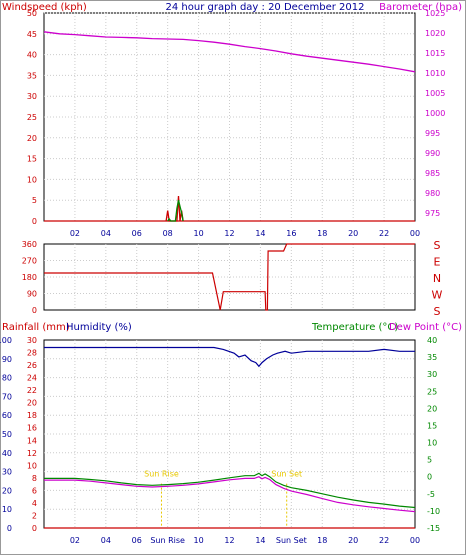  Describe the element at coordinates (29, 244) in the screenshot. I see `direction-degree-tick-label: 360` at that location.